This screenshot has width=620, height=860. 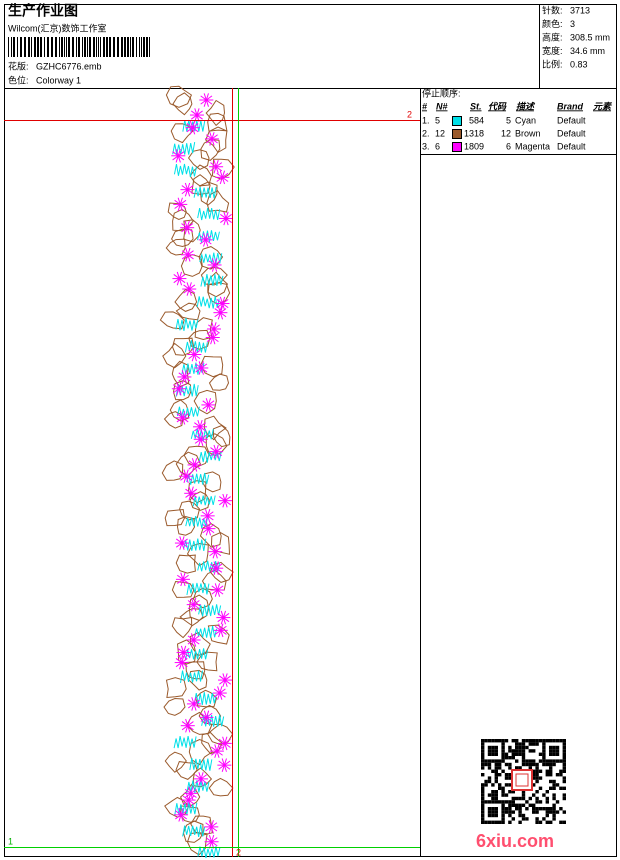 I want to click on stitches: 584, so click(x=476, y=120).